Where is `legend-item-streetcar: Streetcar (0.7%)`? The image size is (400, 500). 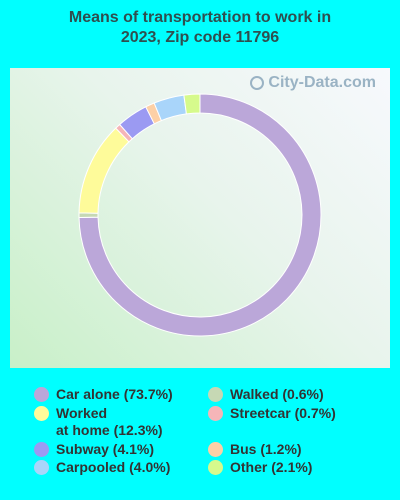 legend-item-streetcar: Streetcar (0.7%) is located at coordinates (272, 414).